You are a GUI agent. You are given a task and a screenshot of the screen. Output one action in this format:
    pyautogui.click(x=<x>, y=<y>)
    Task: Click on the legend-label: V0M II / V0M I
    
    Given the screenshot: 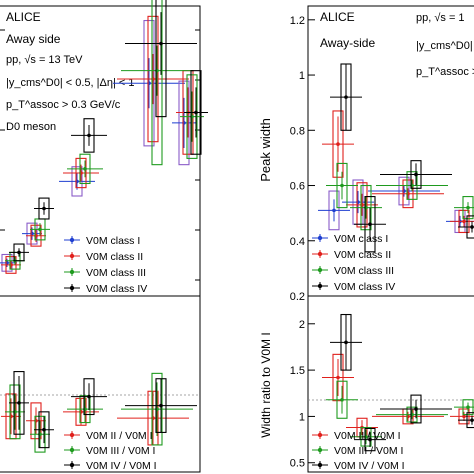 What is the action you would take?
    pyautogui.click(x=367, y=436)
    